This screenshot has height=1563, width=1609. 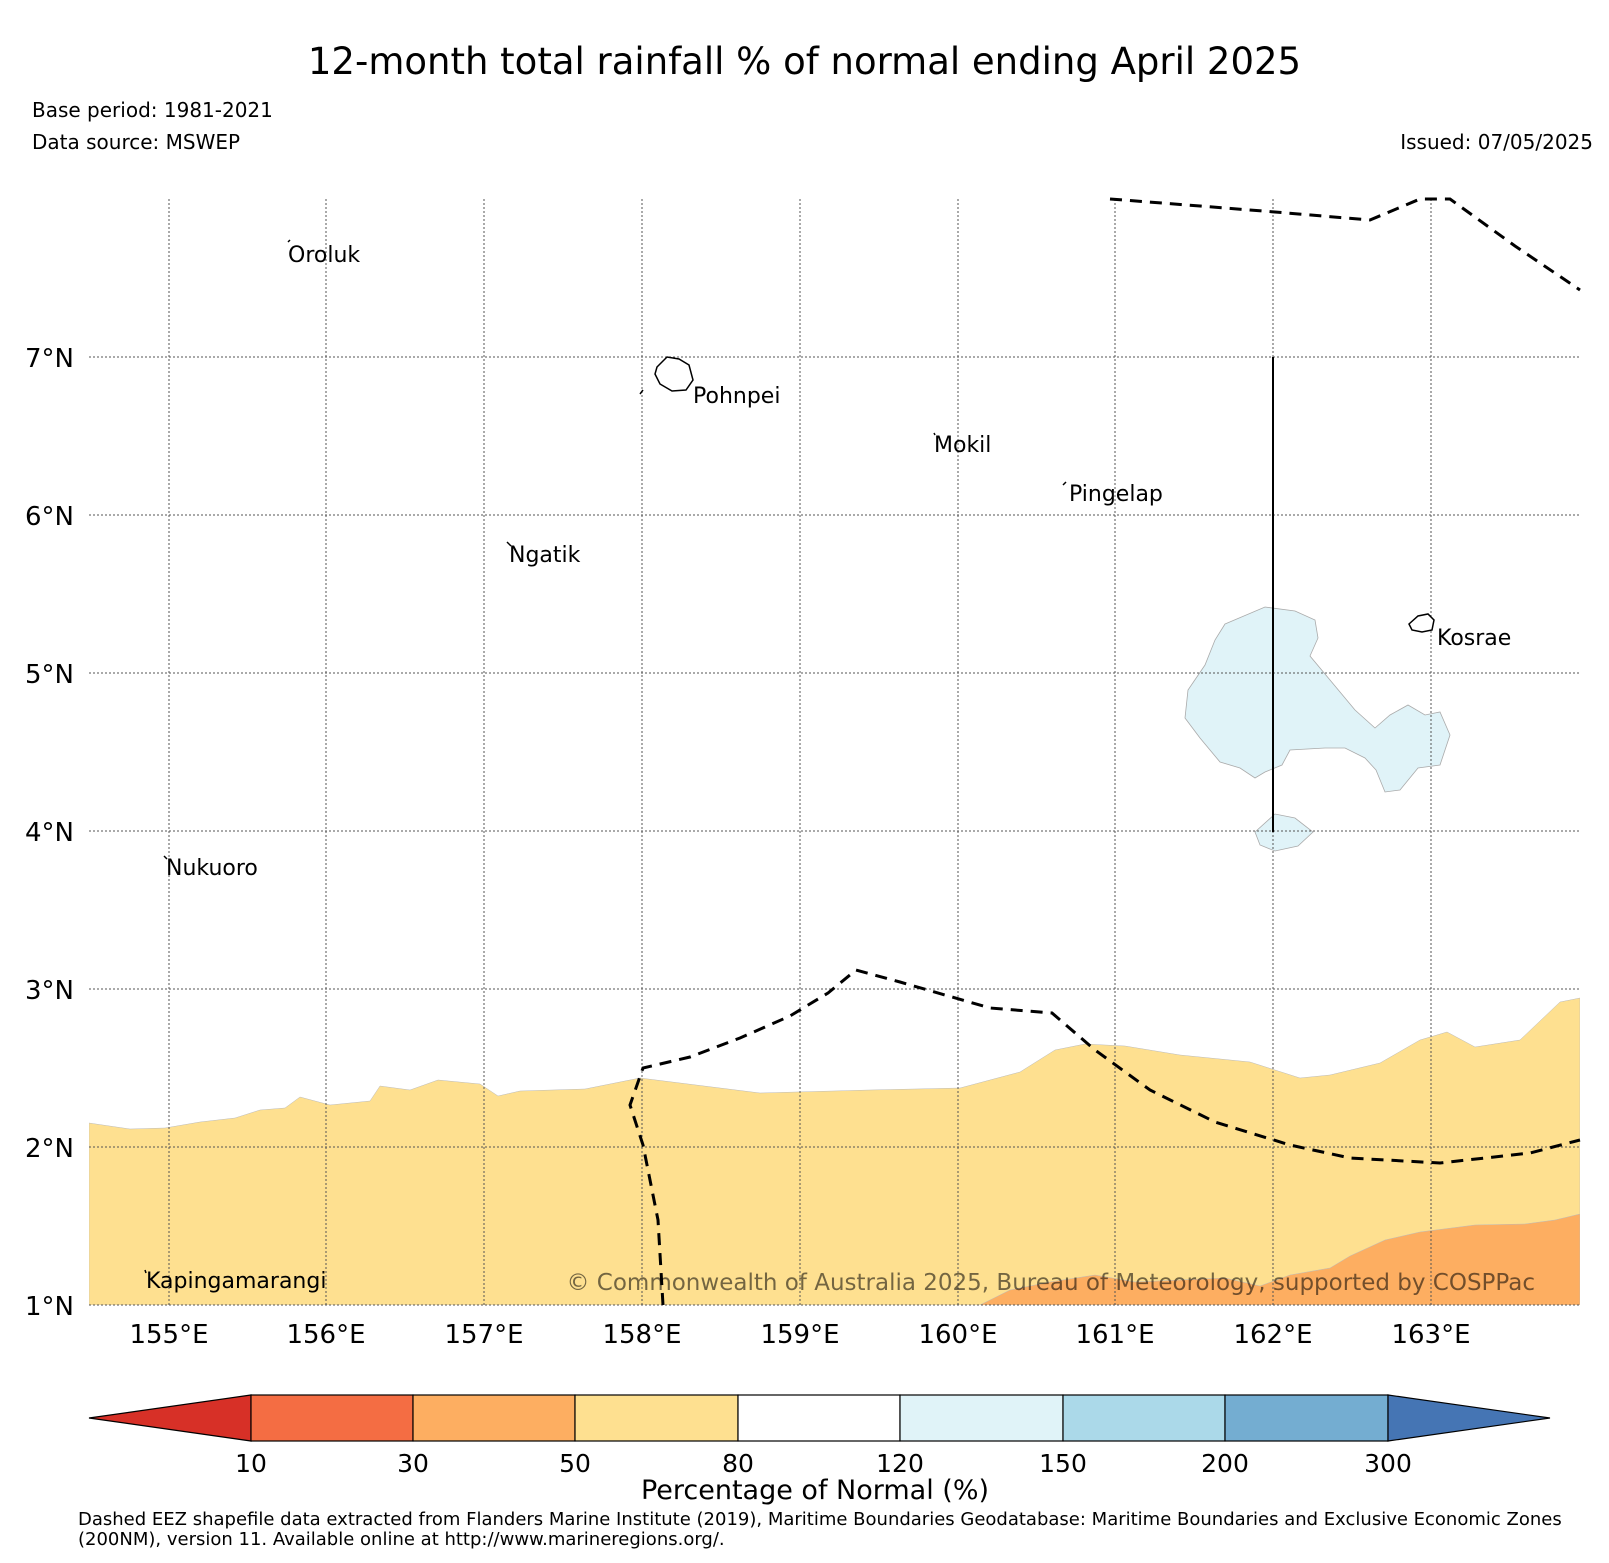 I want to click on pohnpei-island-outline, so click(x=674, y=374).